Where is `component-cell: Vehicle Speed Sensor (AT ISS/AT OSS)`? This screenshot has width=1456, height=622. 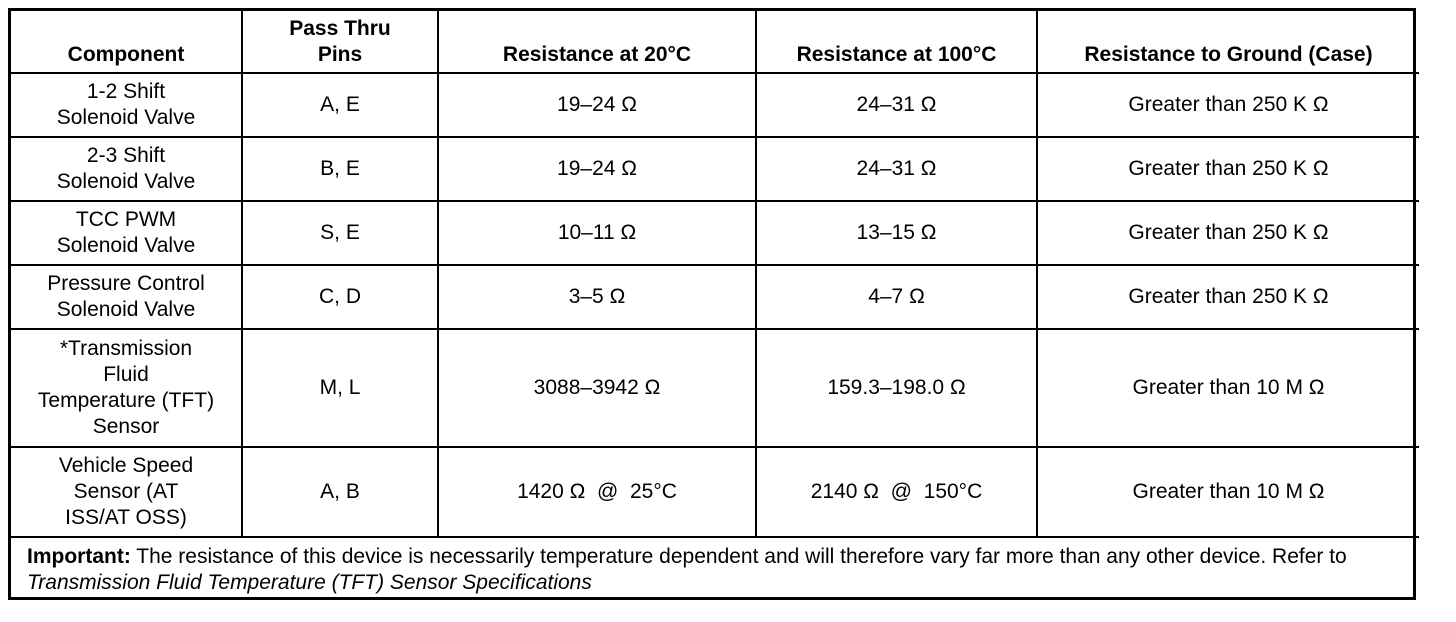
component-cell: Vehicle Speed Sensor (AT ISS/AT OSS) is located at coordinates (127, 492).